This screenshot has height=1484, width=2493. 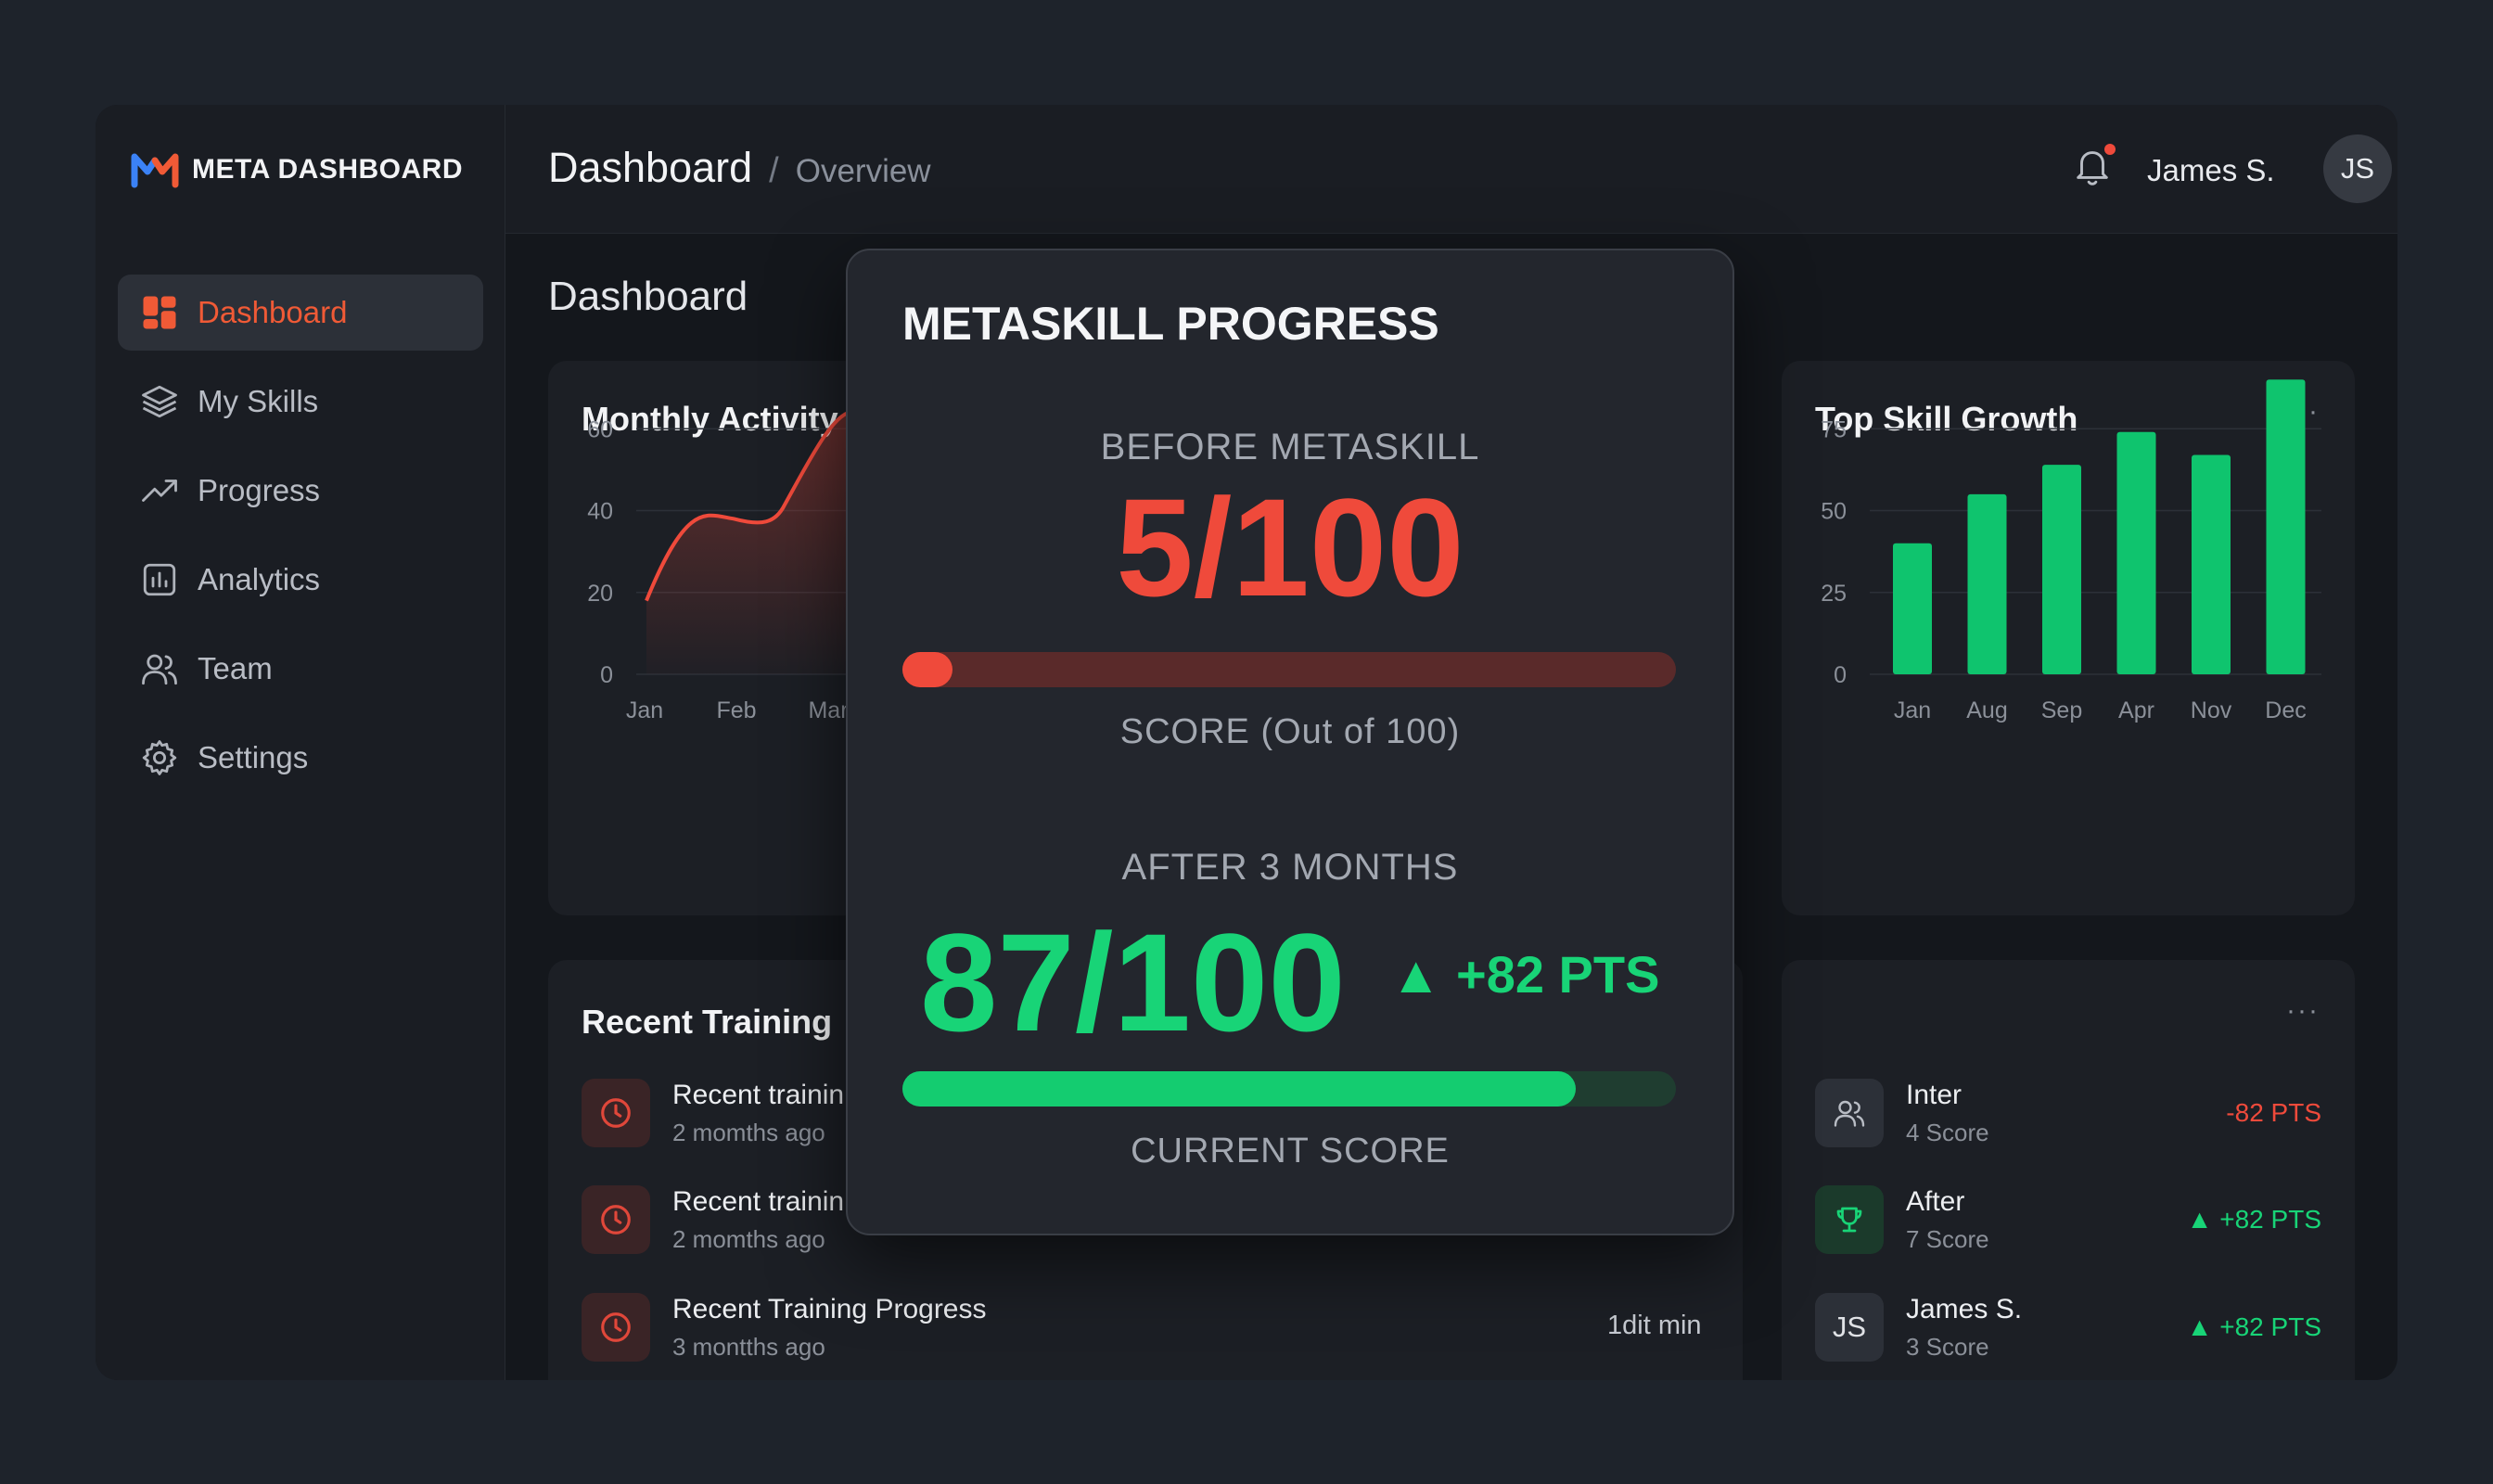 I want to click on top-skill-growth-chart: 1007550250JanAugSepAprNovDec, so click(x=2071, y=551).